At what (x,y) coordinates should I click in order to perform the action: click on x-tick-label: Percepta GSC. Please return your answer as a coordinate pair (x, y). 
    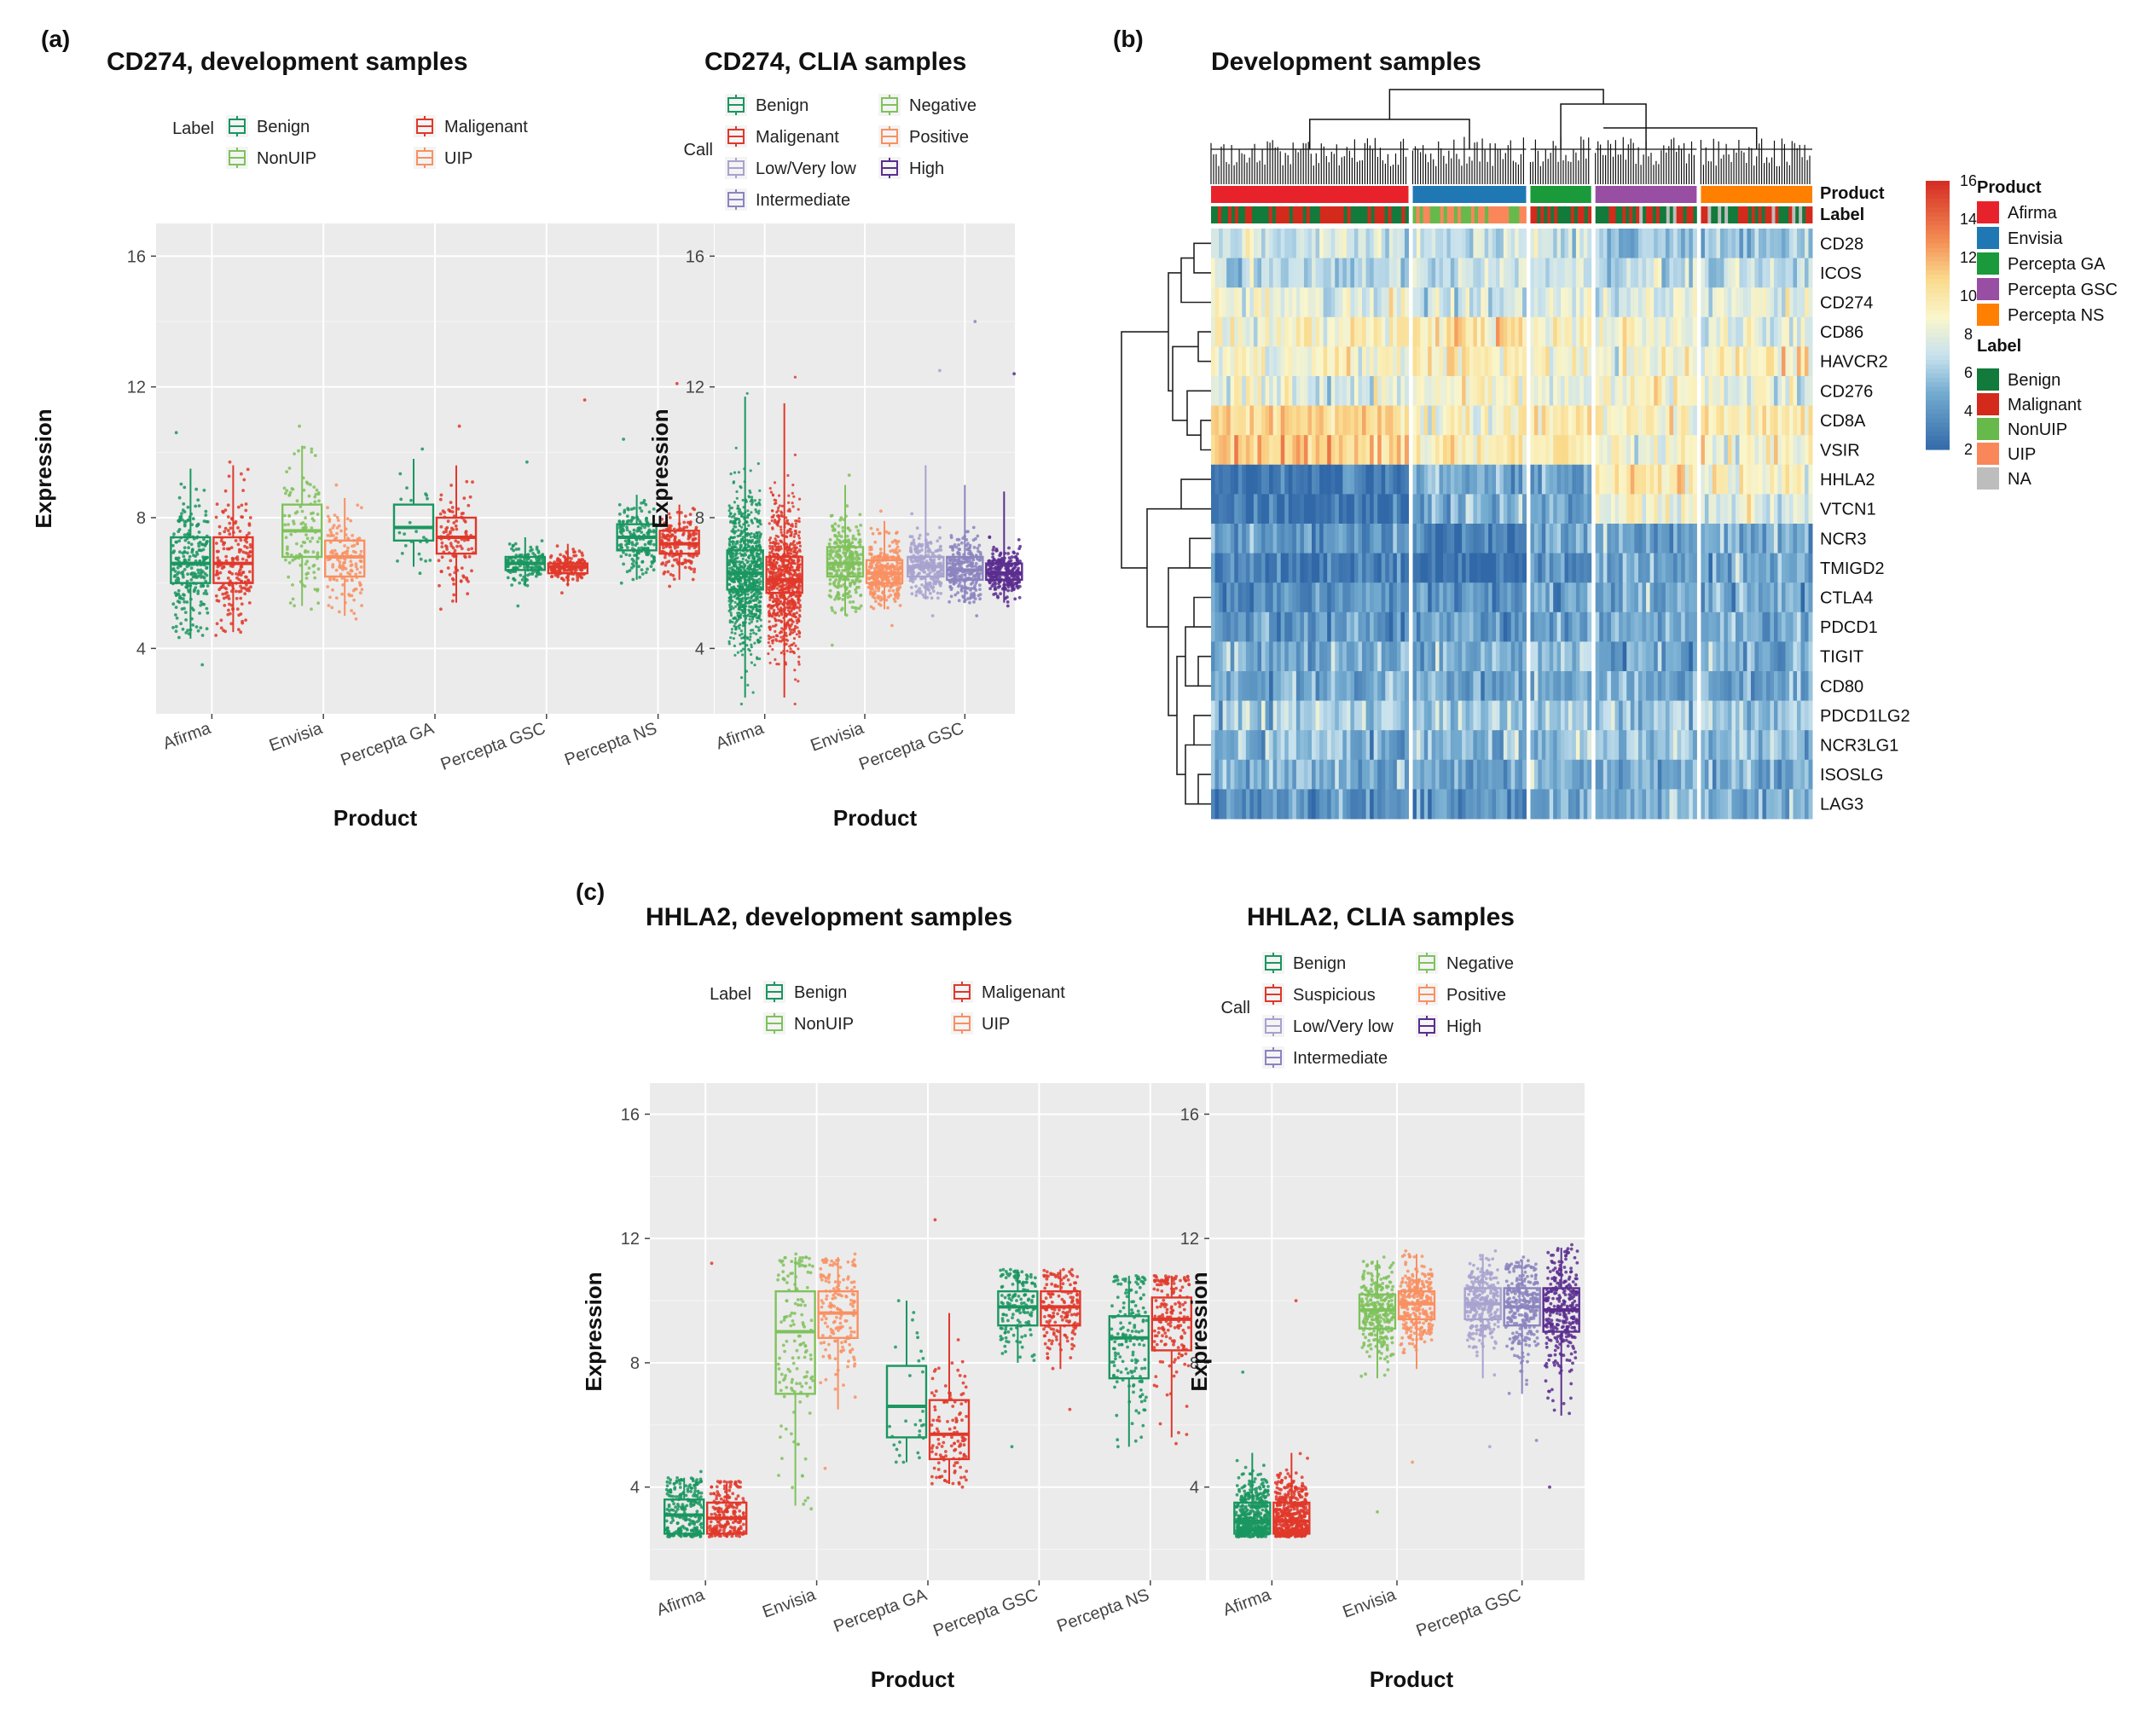
    Looking at the image, I should click on (493, 746).